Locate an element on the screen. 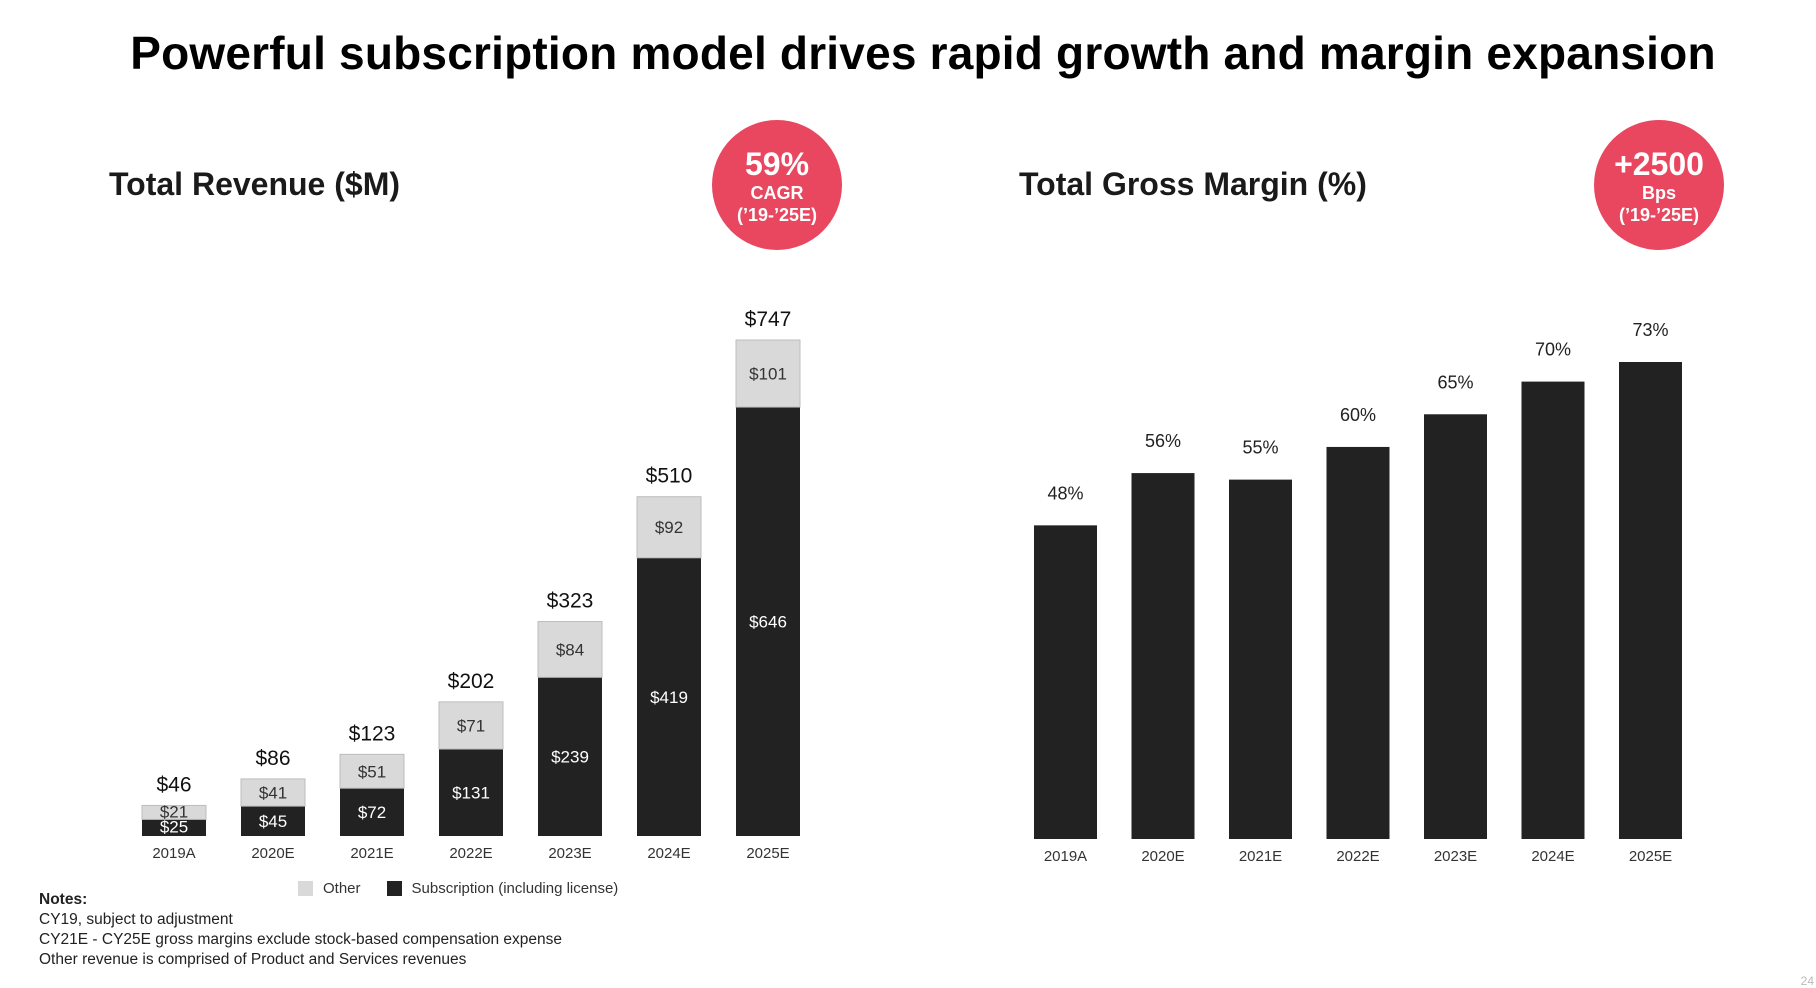 This screenshot has width=1816, height=988. margin-x-tick: 2024E is located at coordinates (1552, 856).